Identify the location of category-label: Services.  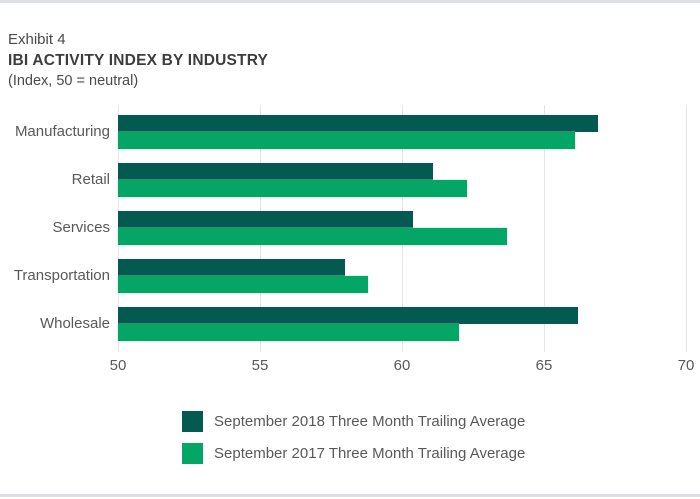
(81, 227).